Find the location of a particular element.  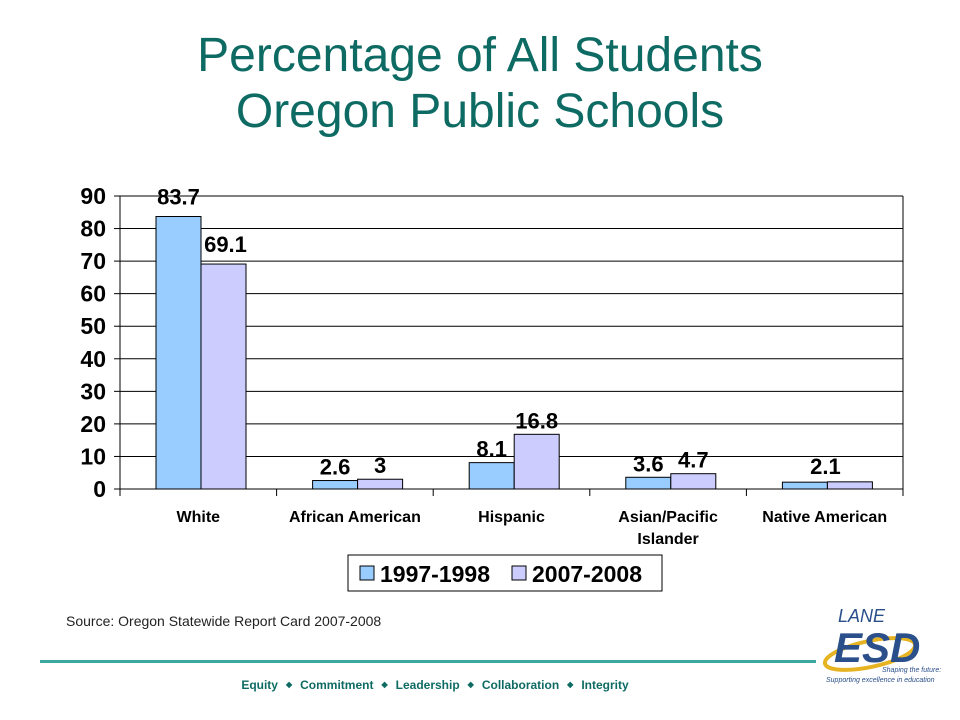

logo-word-main: ESD is located at coordinates (877, 647).